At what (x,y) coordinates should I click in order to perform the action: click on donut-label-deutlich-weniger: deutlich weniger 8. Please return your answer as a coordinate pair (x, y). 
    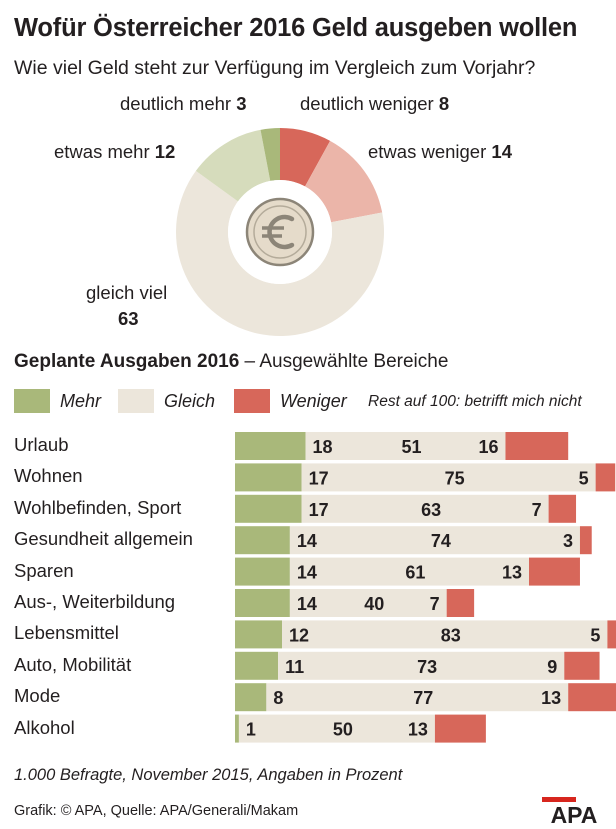
    Looking at the image, I should click on (375, 103).